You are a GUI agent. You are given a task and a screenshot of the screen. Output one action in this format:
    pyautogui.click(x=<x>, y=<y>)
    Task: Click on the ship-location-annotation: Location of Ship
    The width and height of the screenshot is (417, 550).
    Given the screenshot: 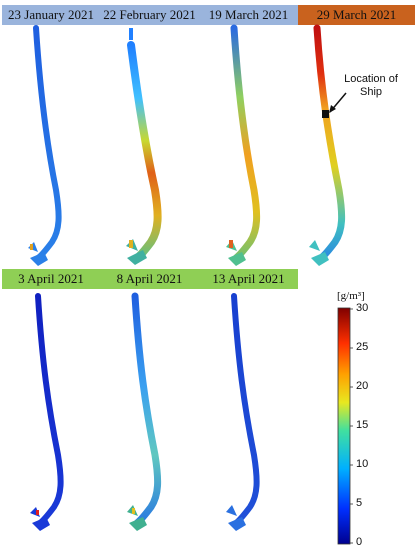 What is the action you would take?
    pyautogui.click(x=371, y=86)
    